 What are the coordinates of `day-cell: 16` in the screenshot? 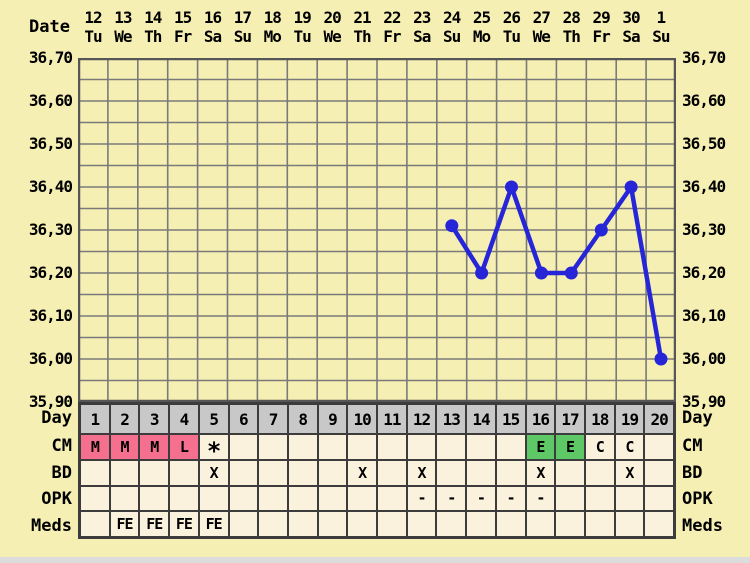 It's located at (540, 419).